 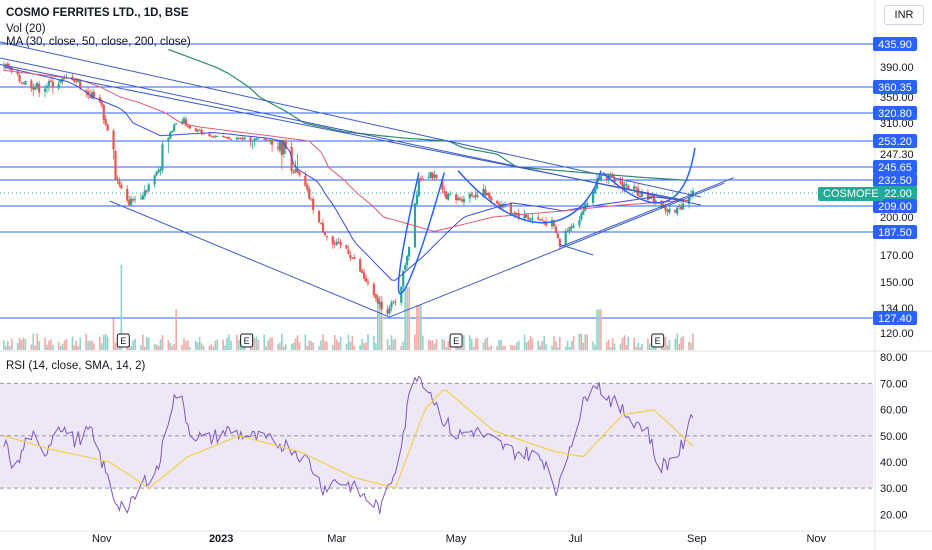 I want to click on moving-average-legend: MA (30, close, 50, close, 200, close), so click(x=98, y=42).